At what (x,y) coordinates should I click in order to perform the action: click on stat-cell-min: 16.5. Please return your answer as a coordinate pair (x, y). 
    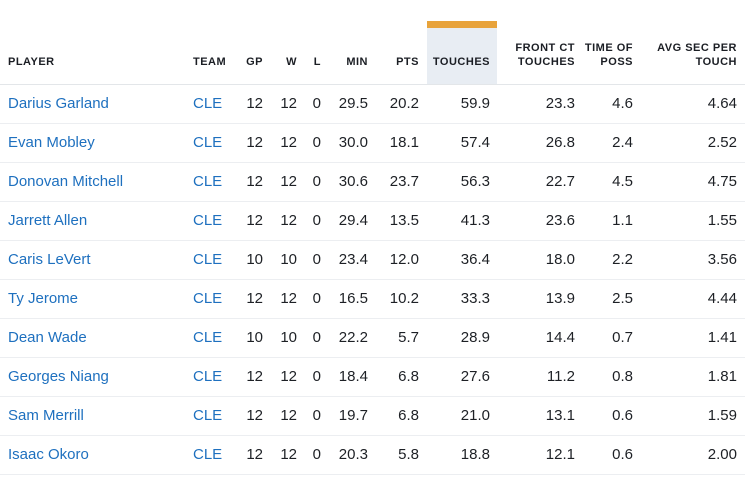
    Looking at the image, I should click on (352, 299).